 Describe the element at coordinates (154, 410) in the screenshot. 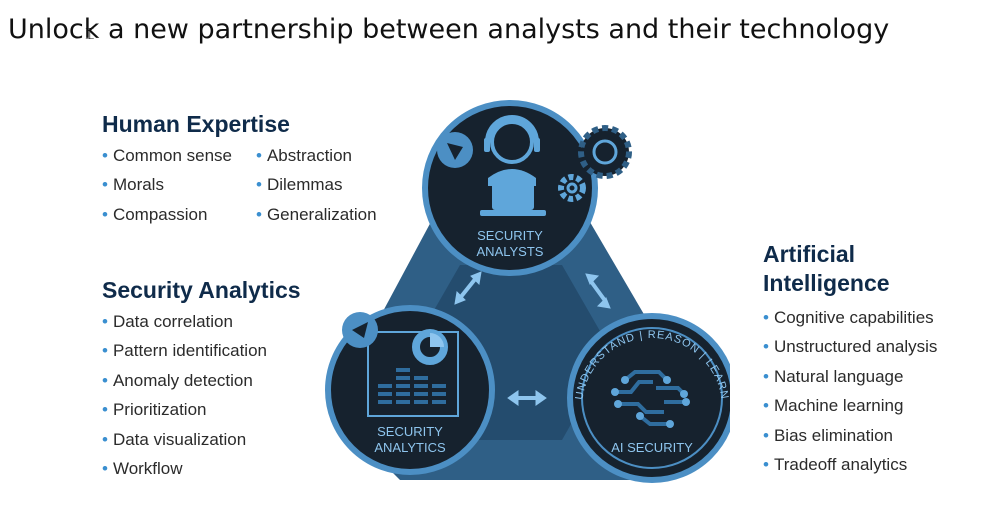

I see `list-item: • Prioritization` at that location.